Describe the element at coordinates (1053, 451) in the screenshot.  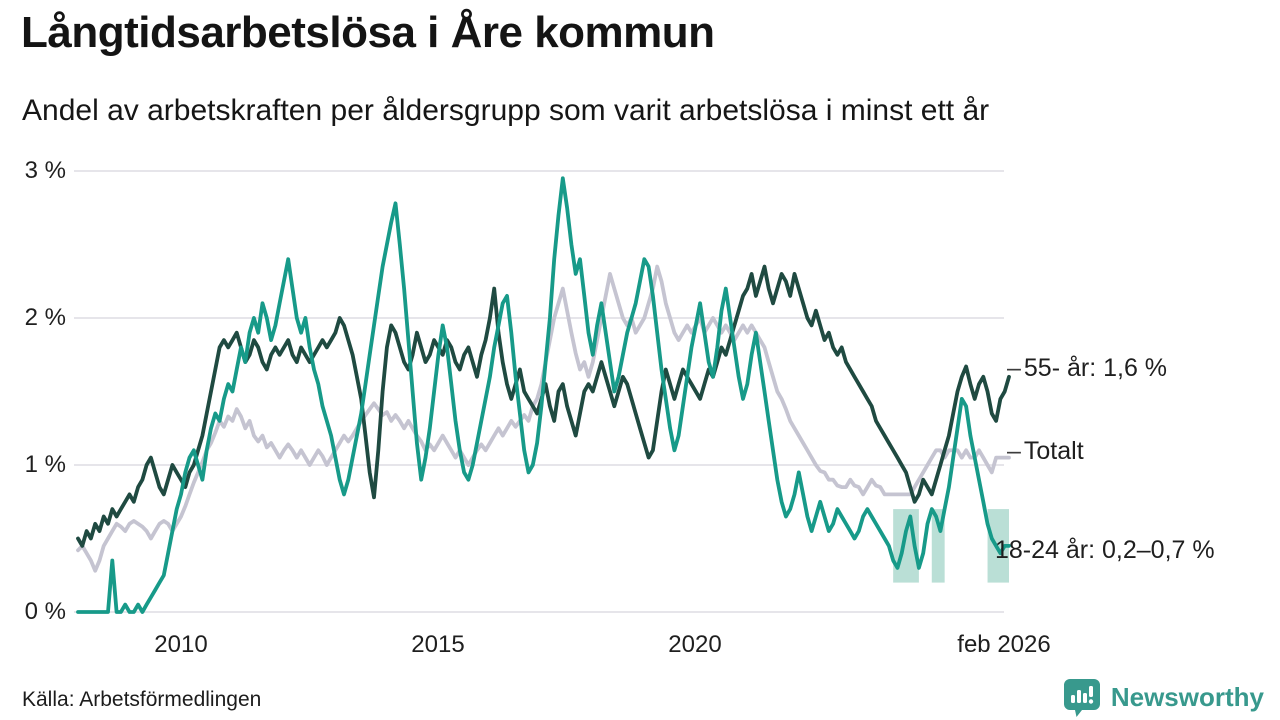
I see `annotation-totalt-label: Totalt` at that location.